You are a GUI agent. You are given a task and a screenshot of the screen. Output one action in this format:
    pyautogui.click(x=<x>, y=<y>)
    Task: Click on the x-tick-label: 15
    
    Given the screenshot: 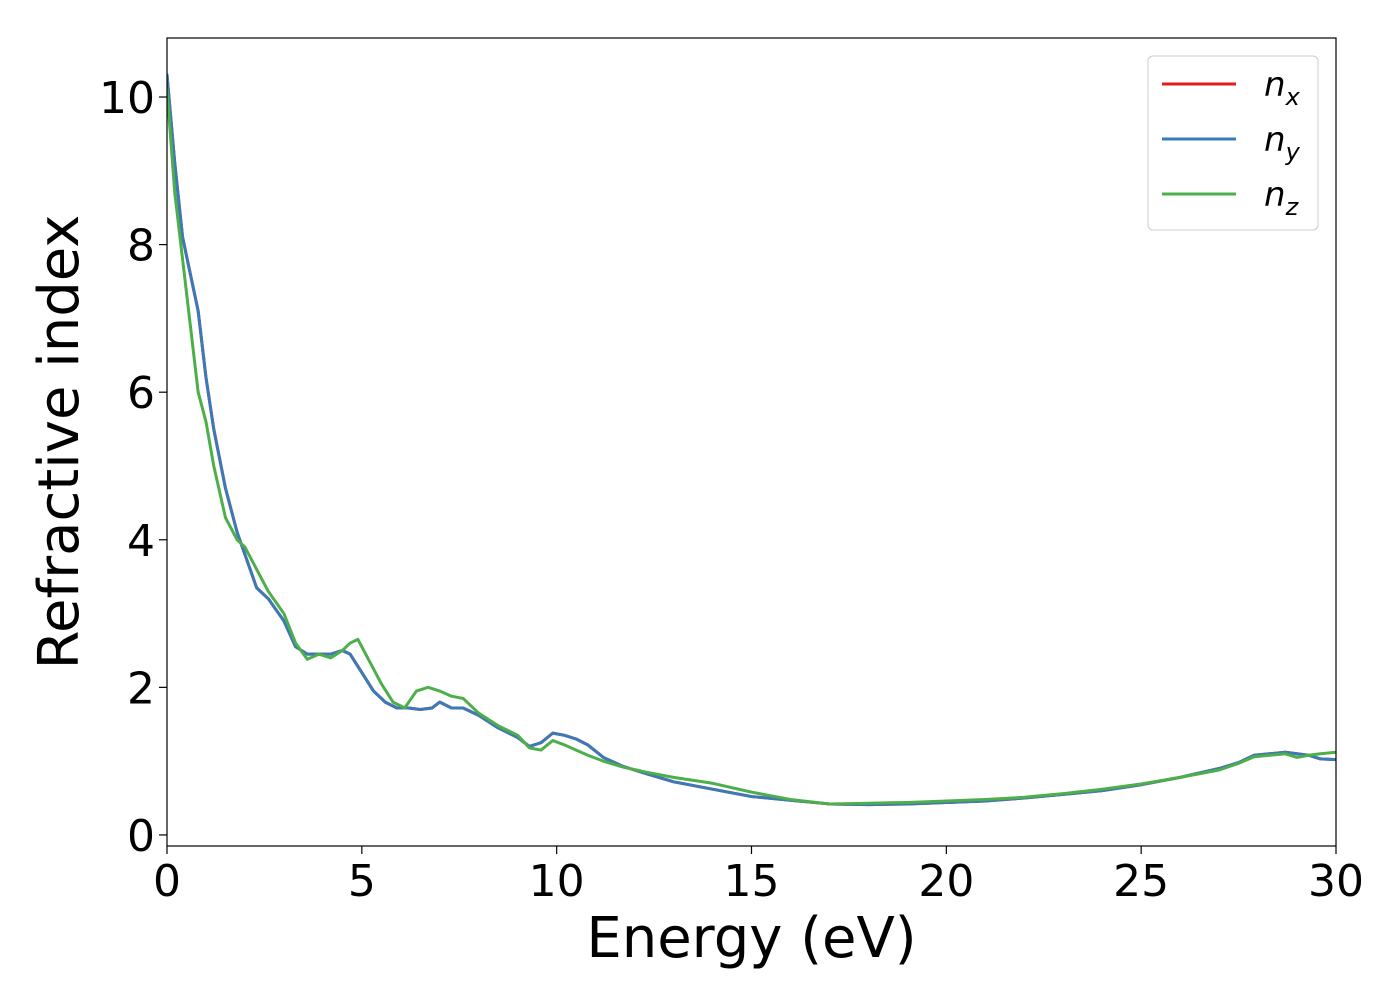 What is the action you would take?
    pyautogui.click(x=752, y=881)
    